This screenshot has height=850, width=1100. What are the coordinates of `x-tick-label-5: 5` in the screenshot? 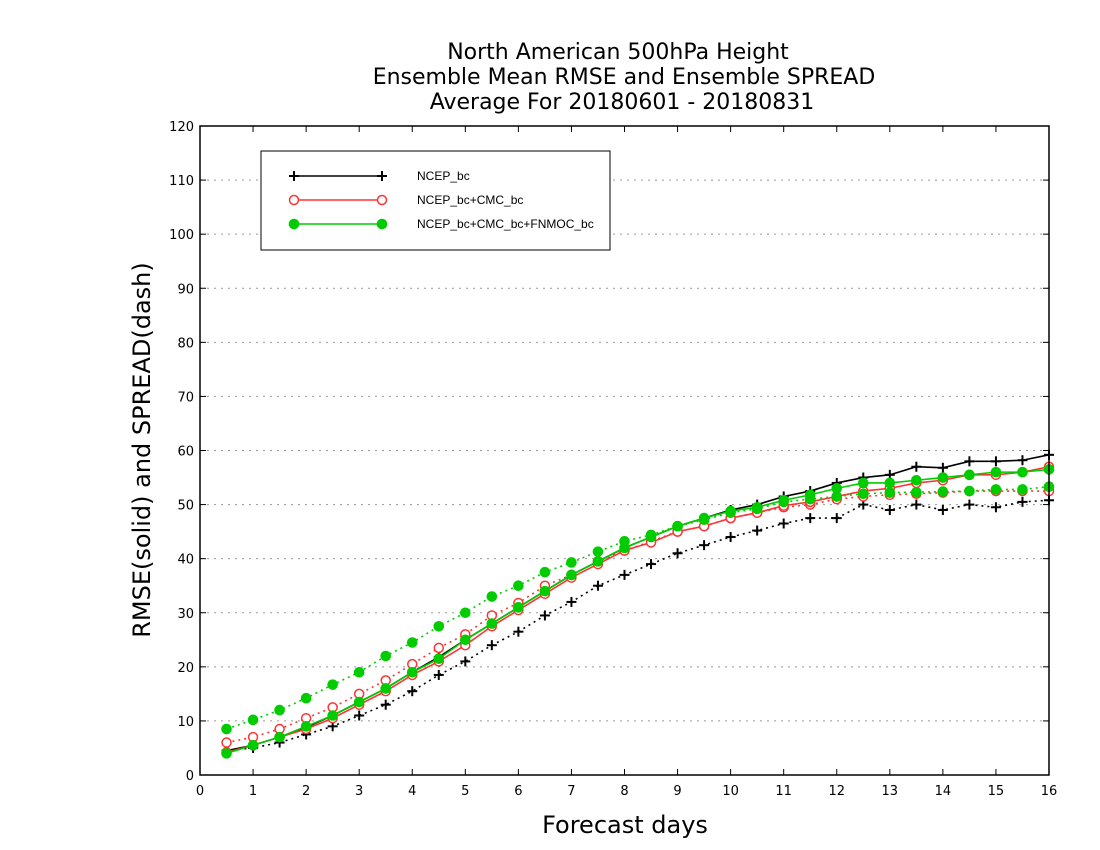 It's located at (465, 791).